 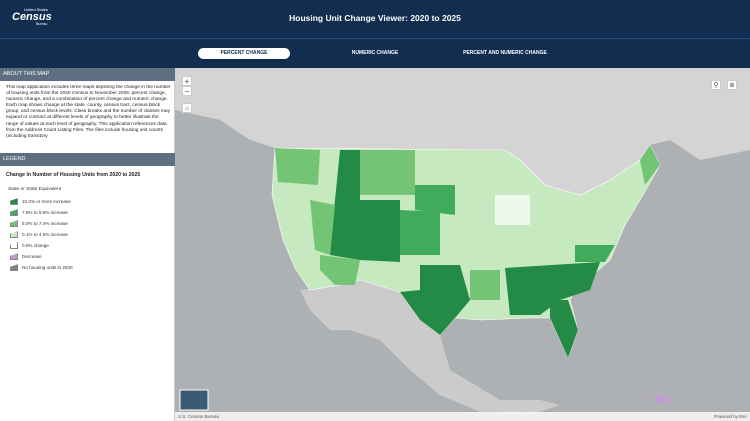 I want to click on logo-line: United States, so click(x=36, y=9).